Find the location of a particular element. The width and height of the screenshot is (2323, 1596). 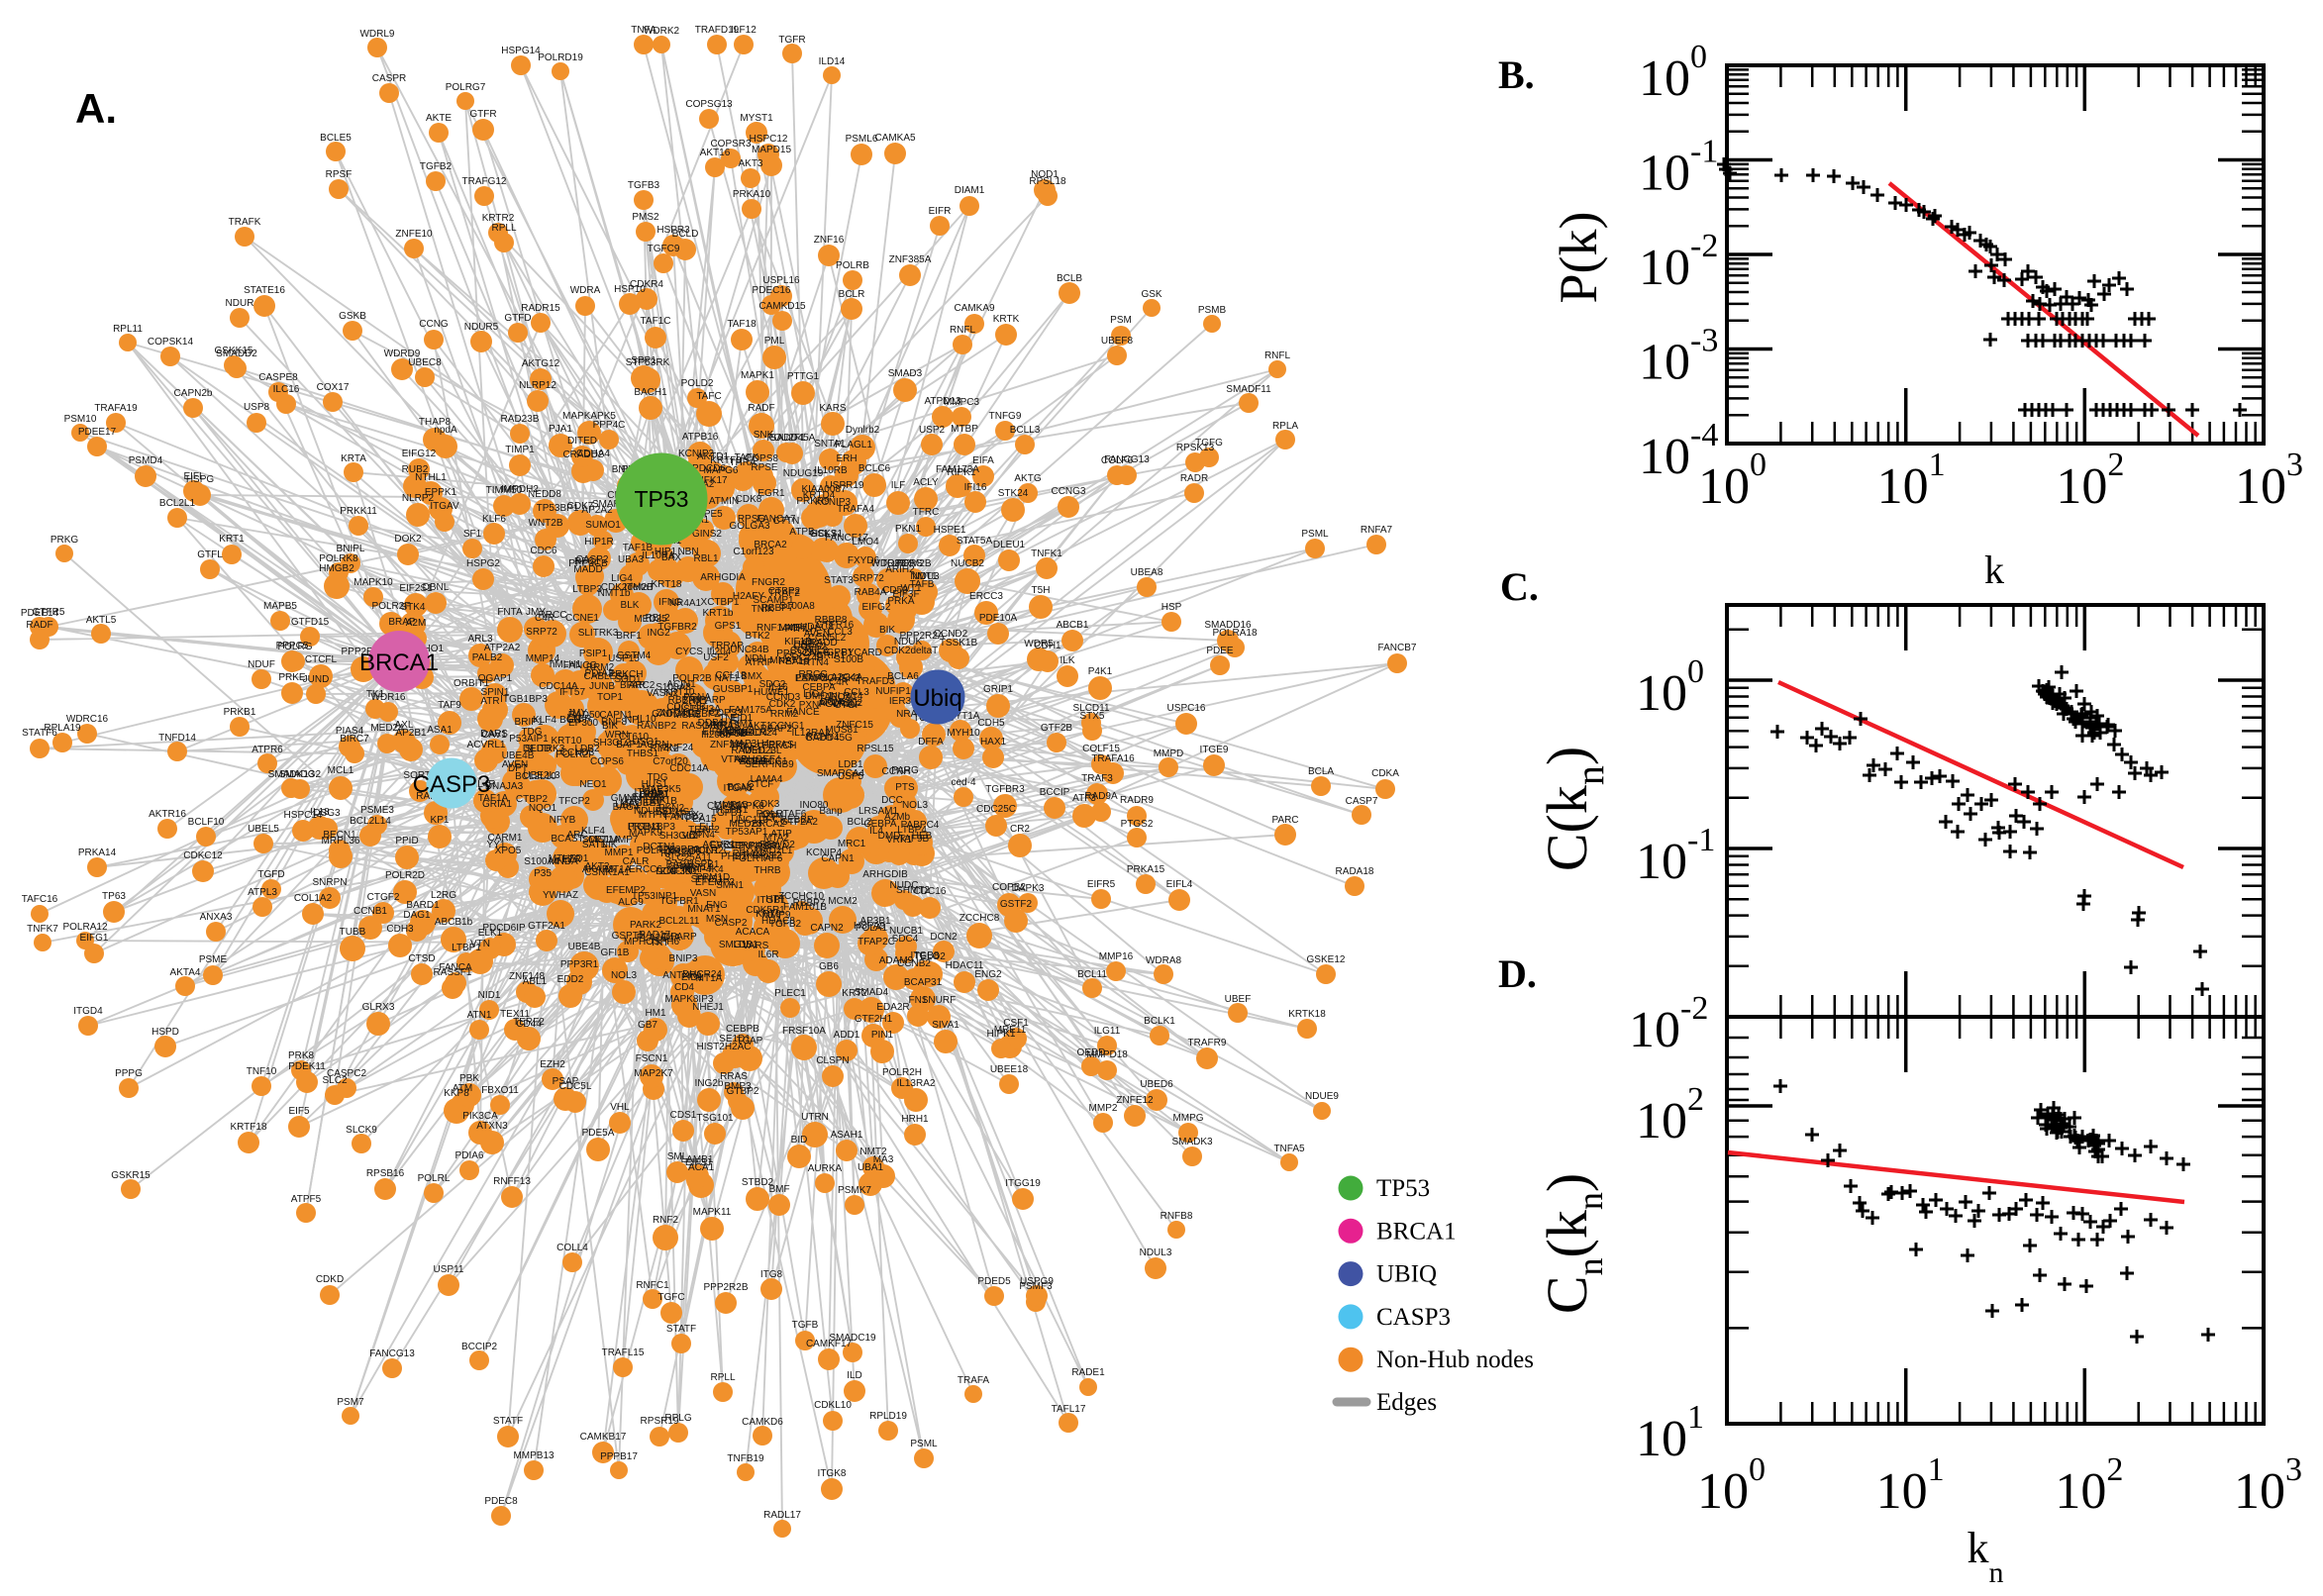

svg-text: RAD51L1 is located at coordinates (752, 751).